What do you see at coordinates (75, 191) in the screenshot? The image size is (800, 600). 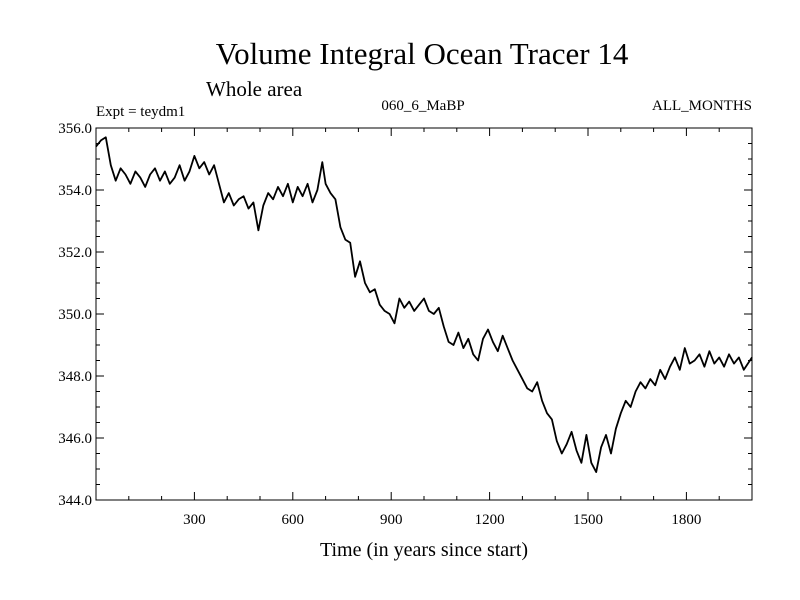 I see `y-tick-label: 354.0` at bounding box center [75, 191].